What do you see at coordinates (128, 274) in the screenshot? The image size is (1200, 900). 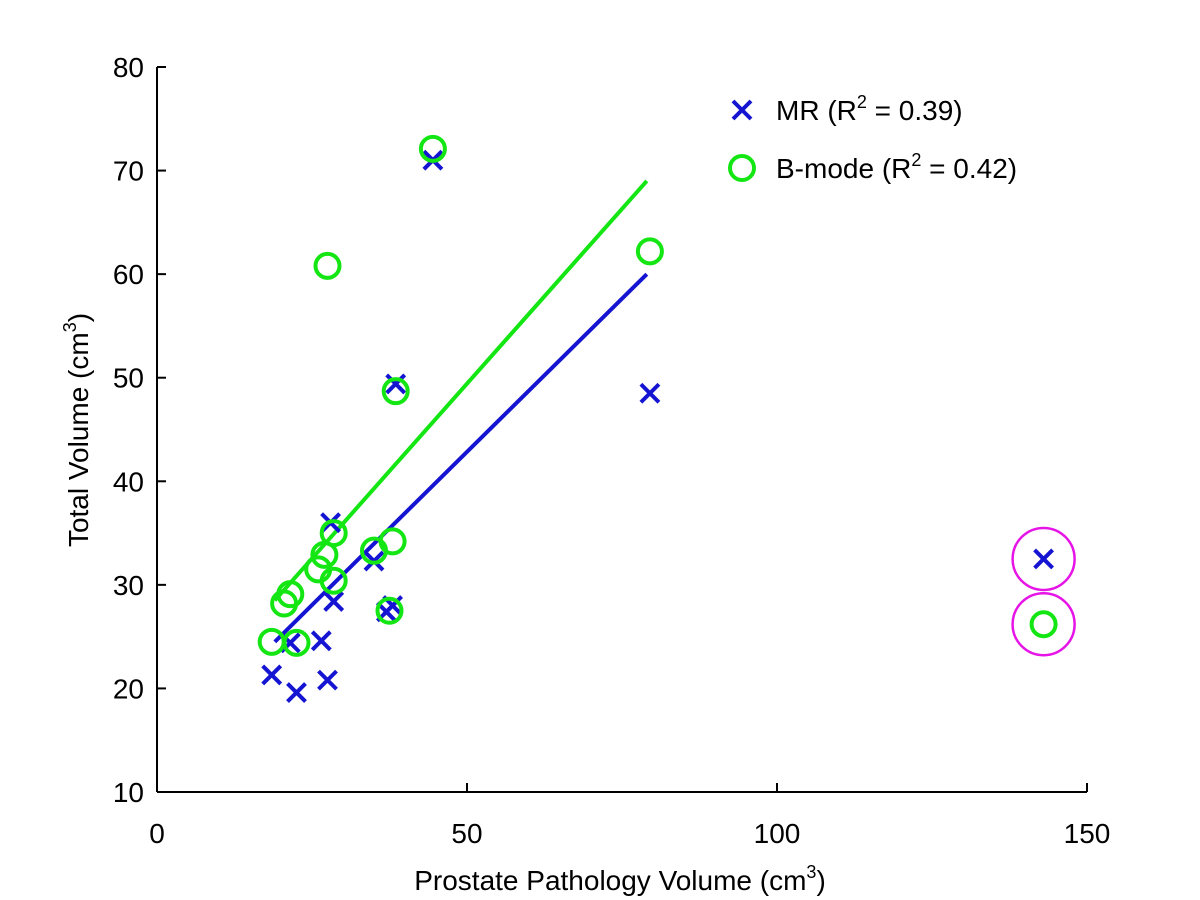 I see `y-tick-label: 60` at bounding box center [128, 274].